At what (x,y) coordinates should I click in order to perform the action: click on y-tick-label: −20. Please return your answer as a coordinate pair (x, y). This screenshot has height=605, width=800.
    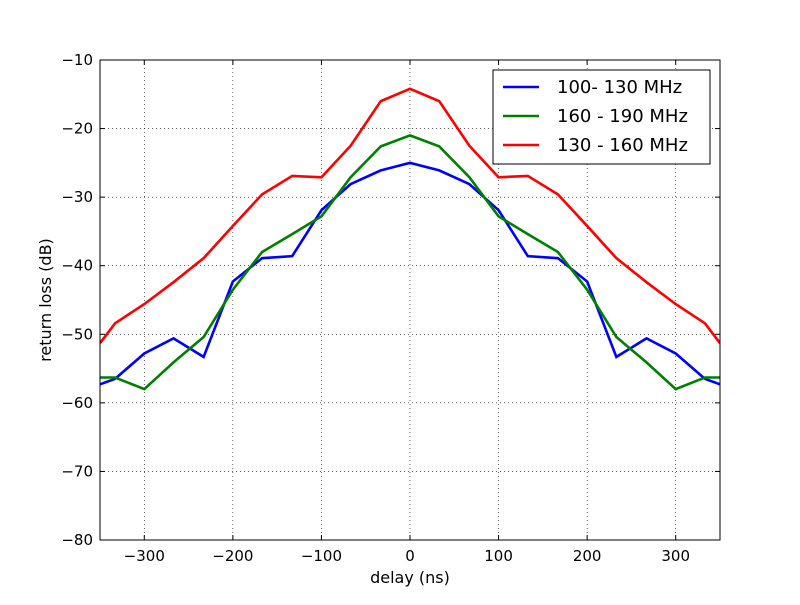
    Looking at the image, I should click on (77, 129).